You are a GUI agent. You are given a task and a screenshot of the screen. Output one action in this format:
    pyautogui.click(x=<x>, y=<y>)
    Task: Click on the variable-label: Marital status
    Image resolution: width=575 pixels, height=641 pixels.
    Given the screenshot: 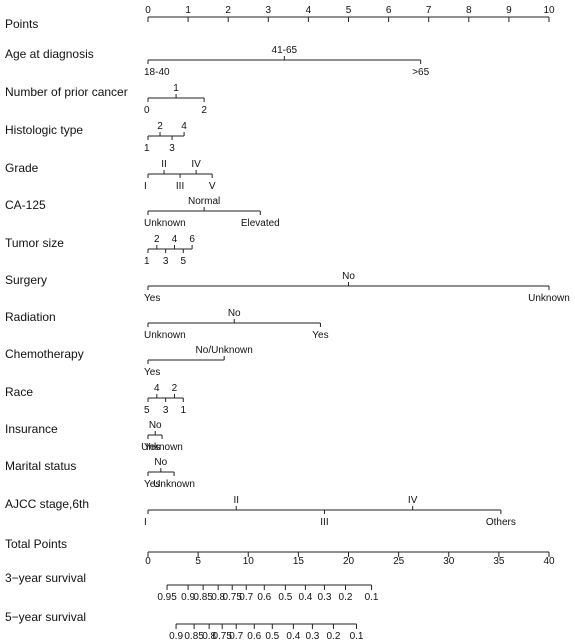 What is the action you would take?
    pyautogui.click(x=40, y=466)
    